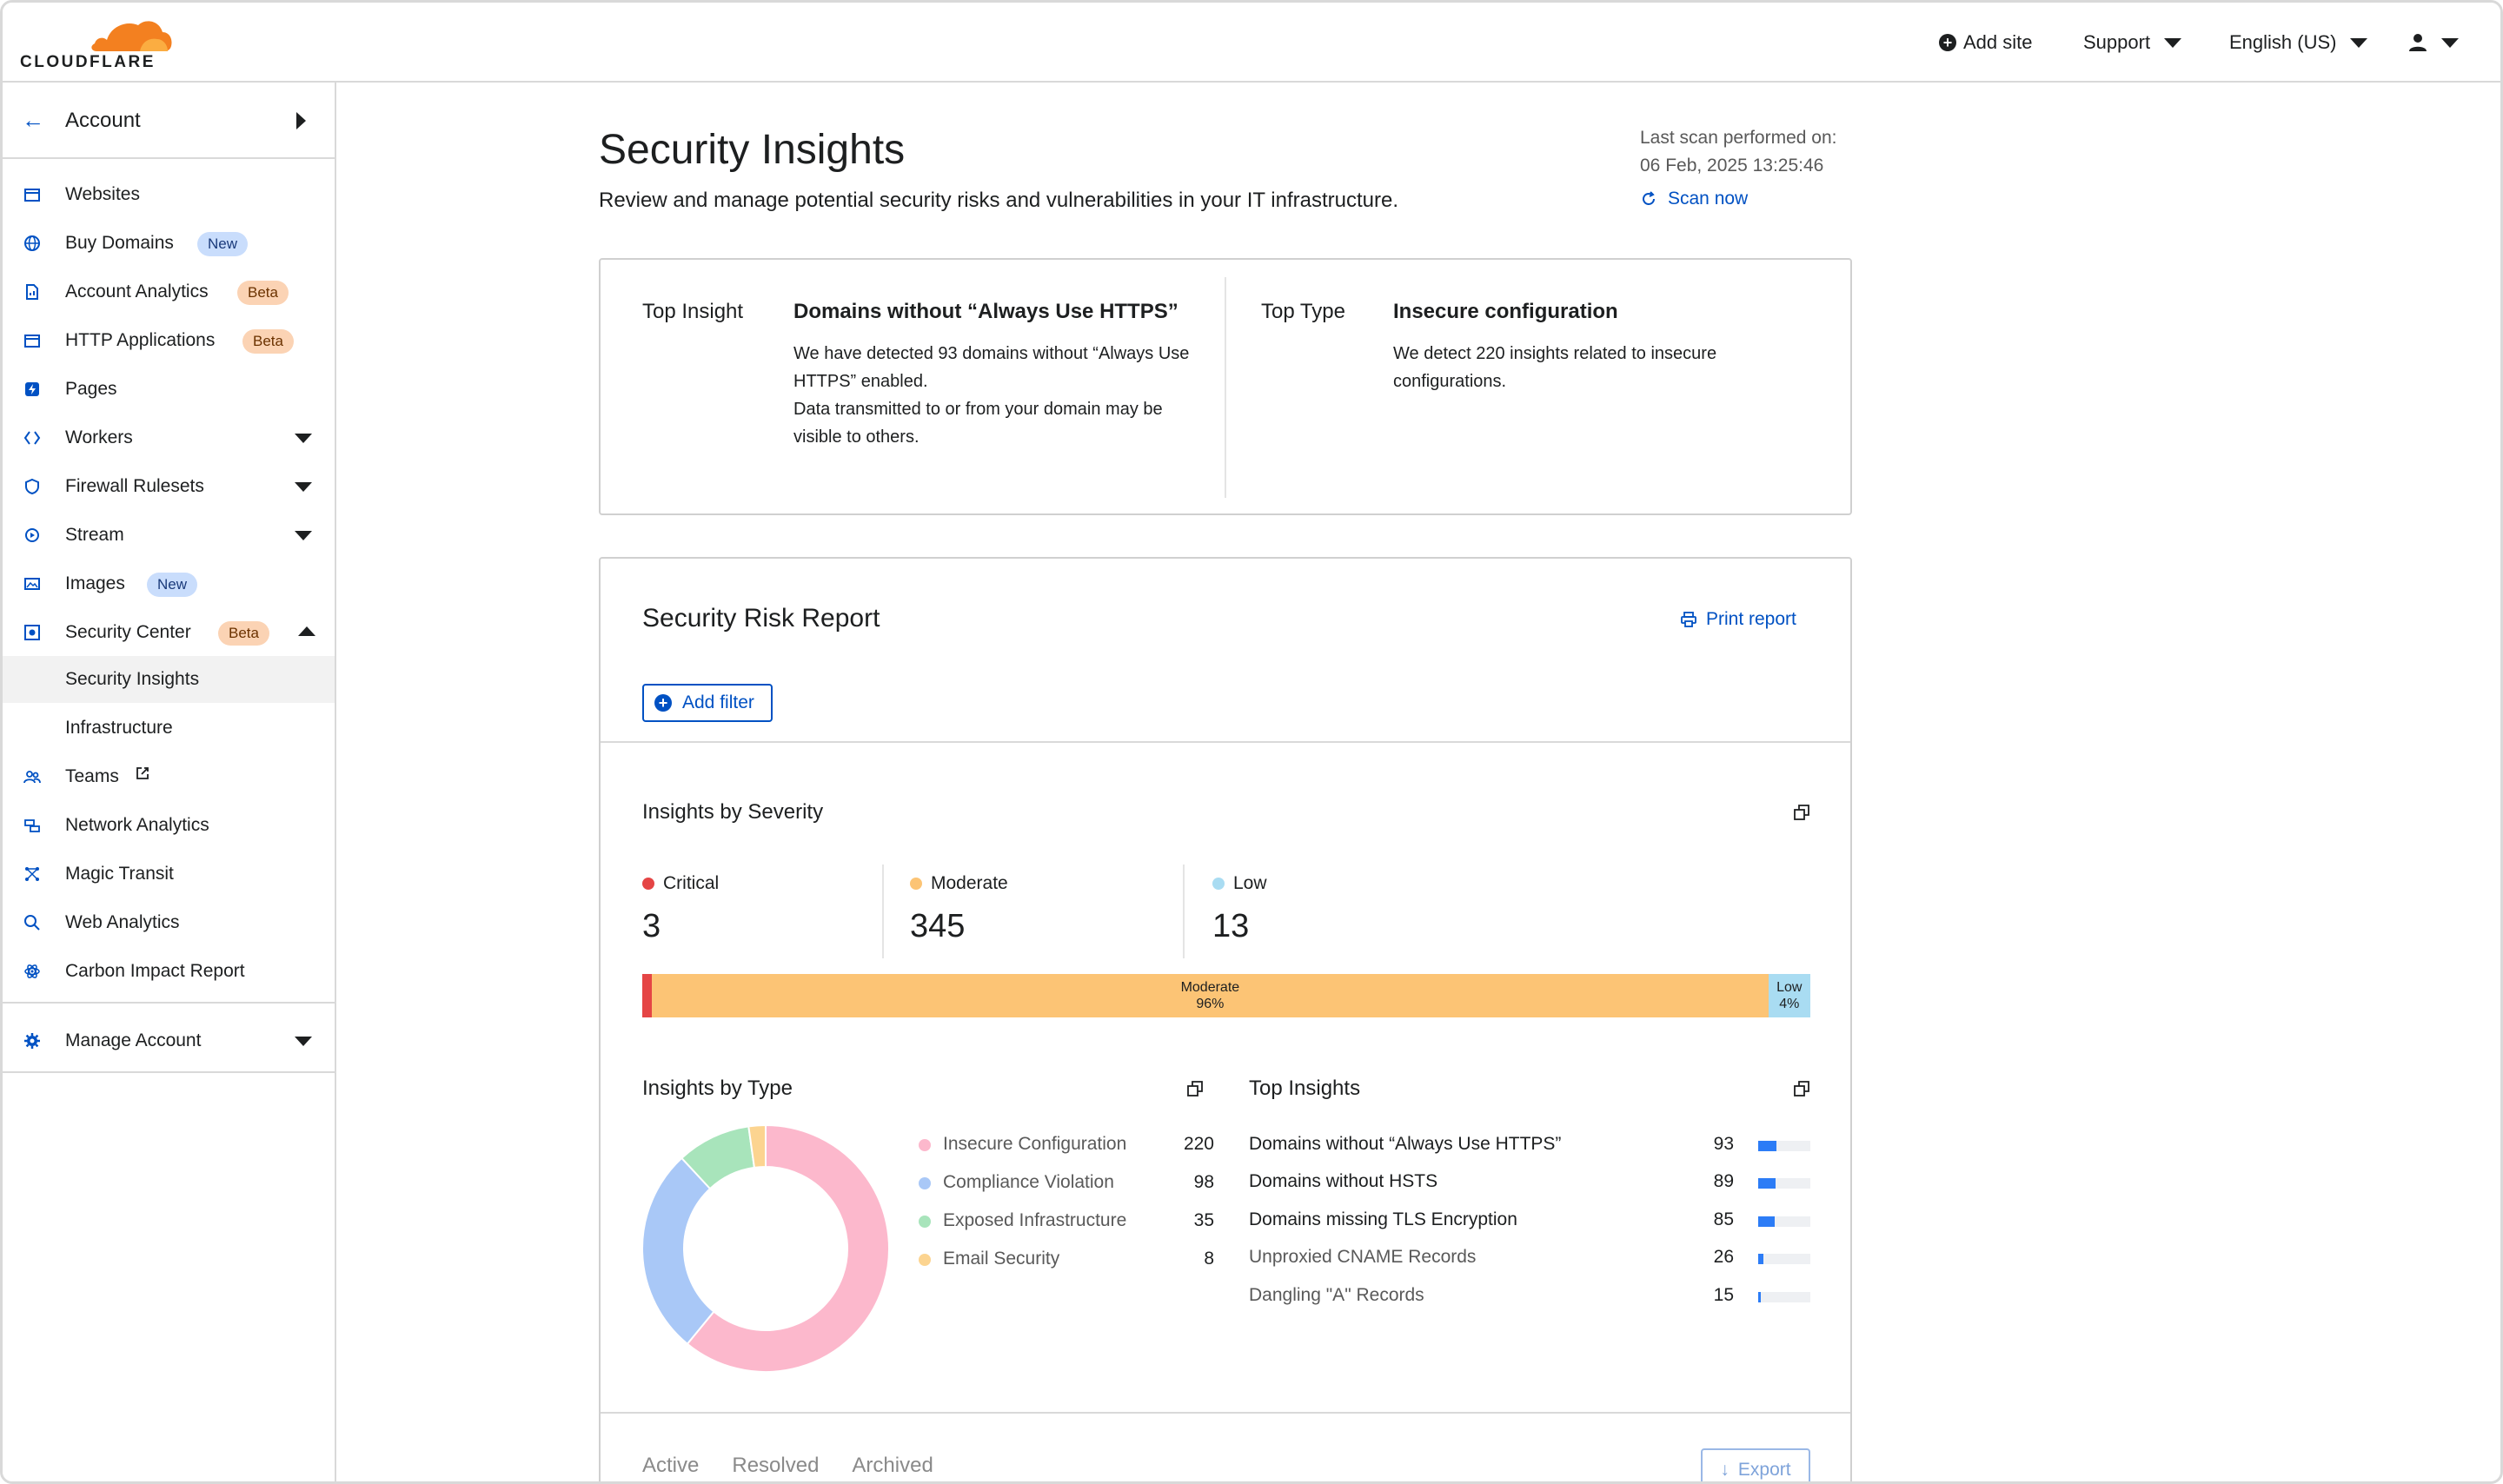 The width and height of the screenshot is (2503, 1484). Describe the element at coordinates (892, 1465) in the screenshot. I see `tab-archived: Archived` at that location.